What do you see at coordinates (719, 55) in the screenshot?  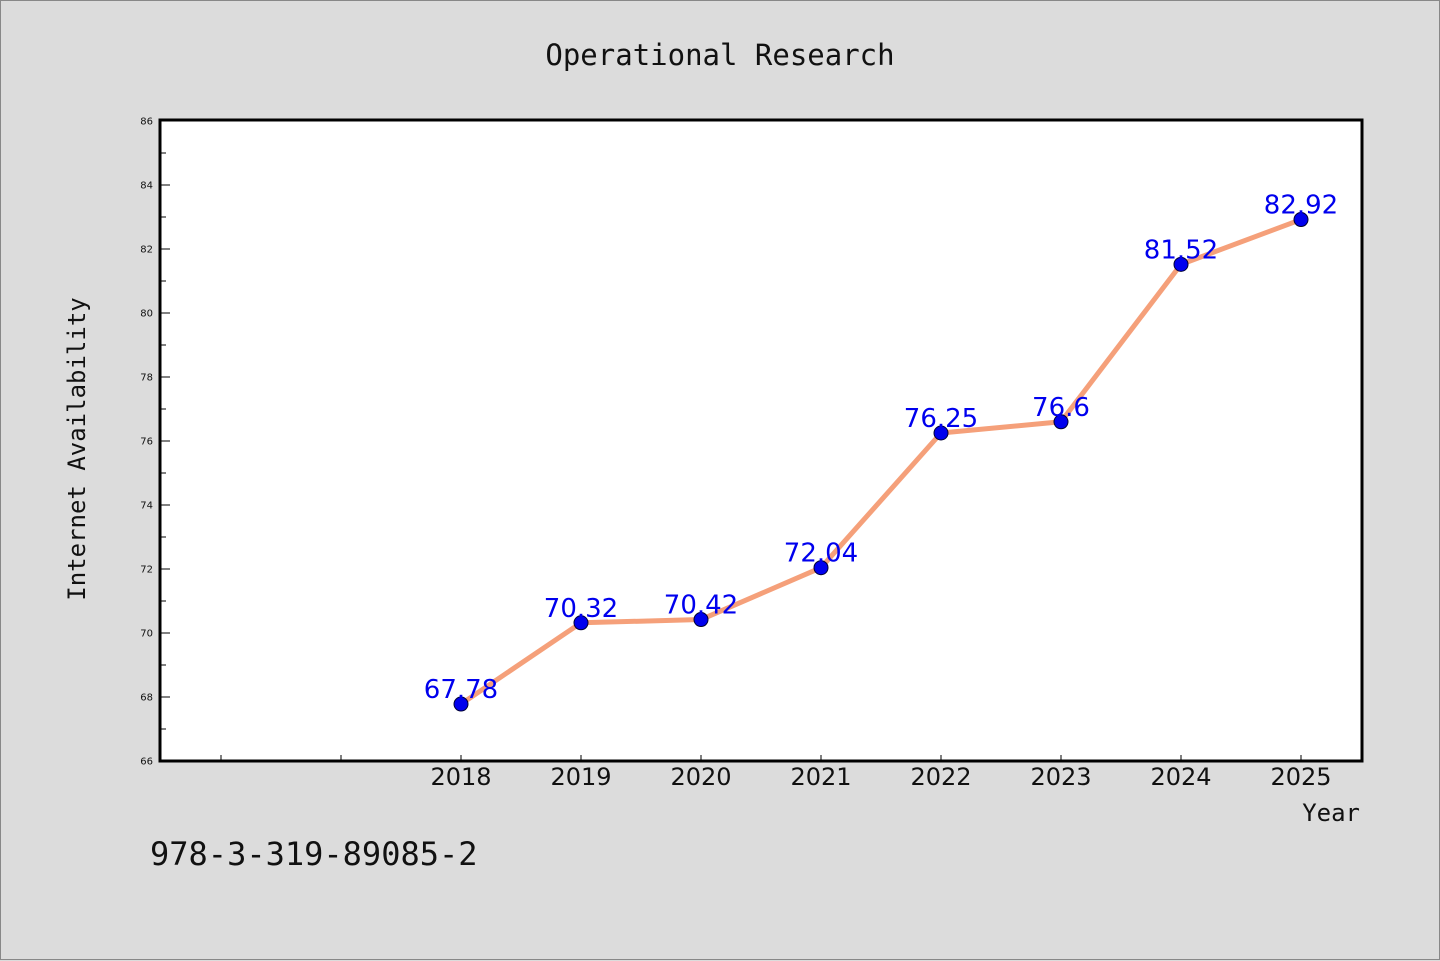 I see `chart-title: Operational Research` at bounding box center [719, 55].